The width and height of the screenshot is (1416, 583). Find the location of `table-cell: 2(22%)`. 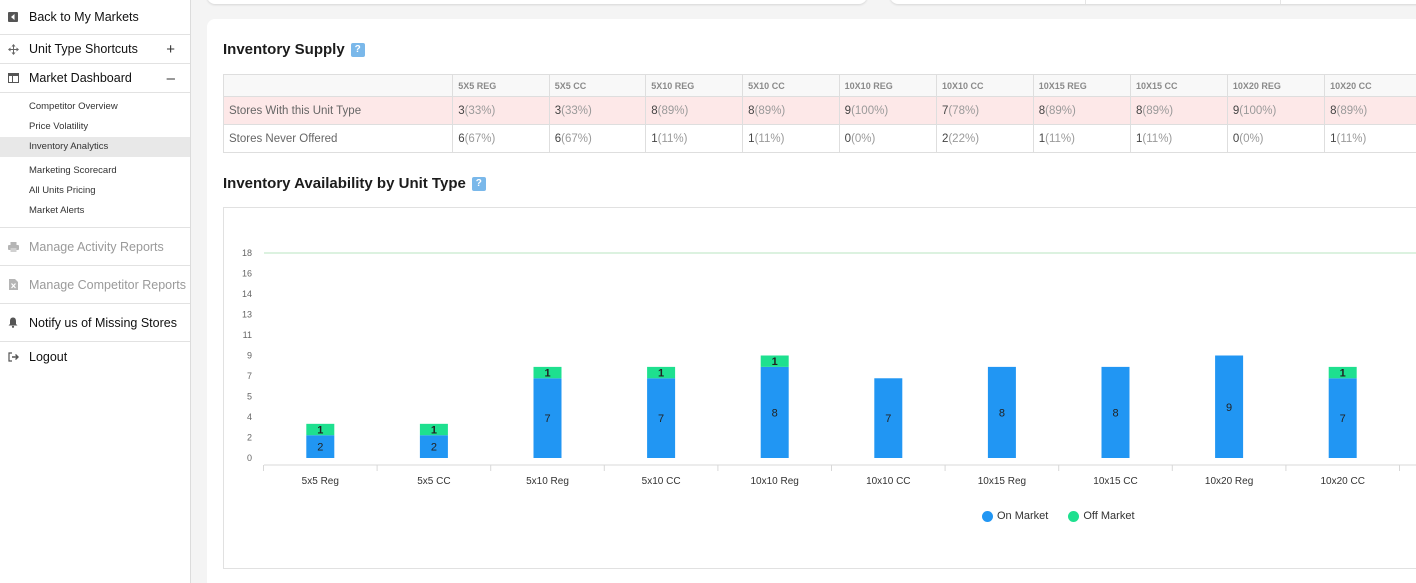

table-cell: 2(22%) is located at coordinates (984, 138).